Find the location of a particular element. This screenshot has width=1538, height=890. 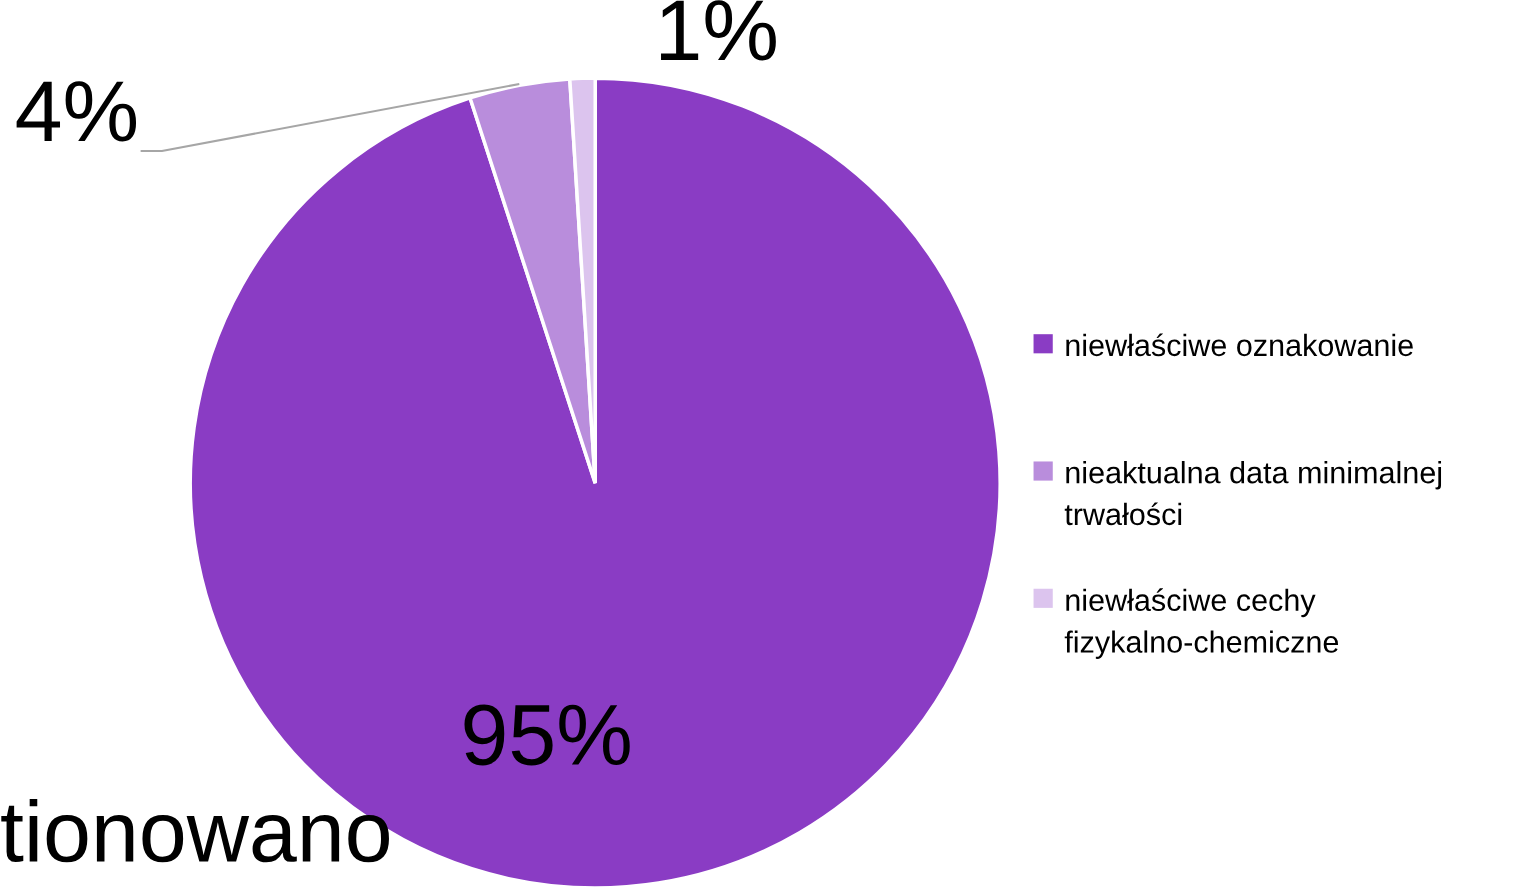

data-label: 4% is located at coordinates (76, 111).